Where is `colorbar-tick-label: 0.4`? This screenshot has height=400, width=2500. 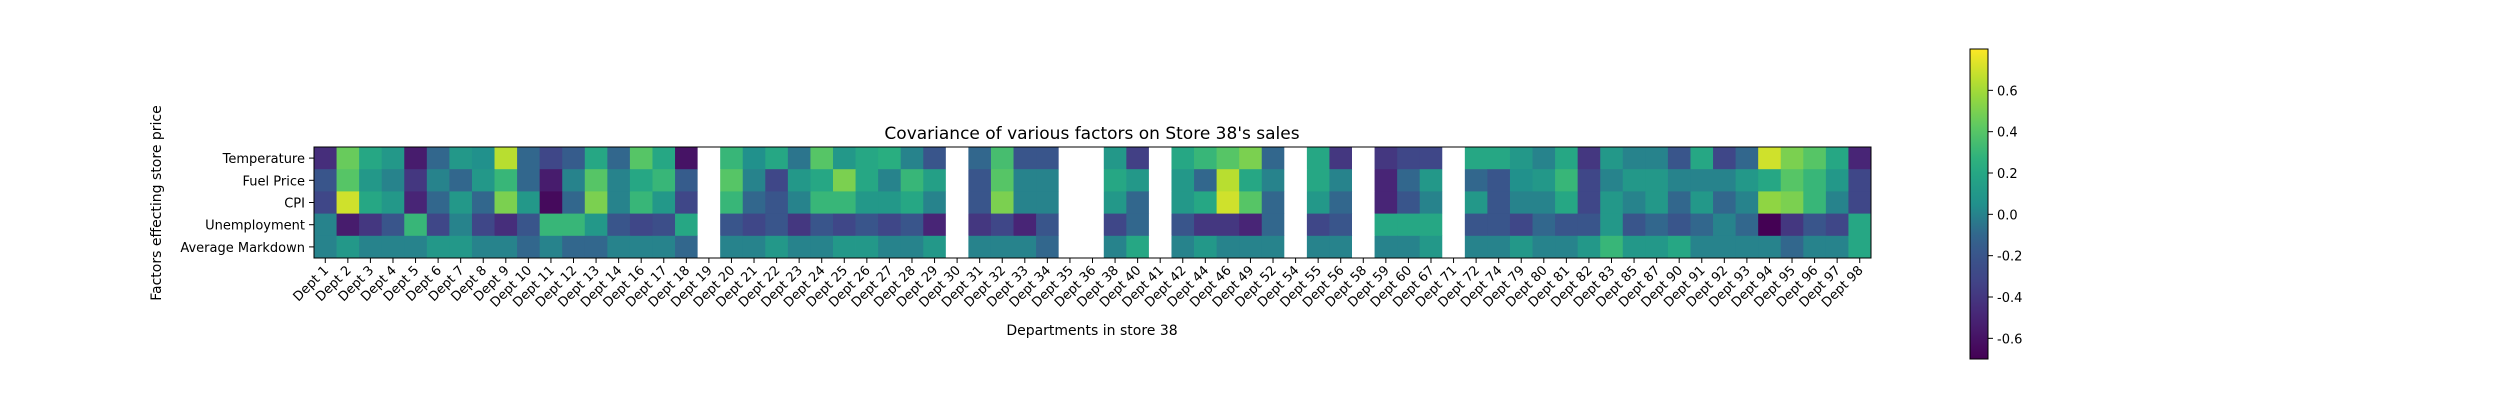 colorbar-tick-label: 0.4 is located at coordinates (2007, 133).